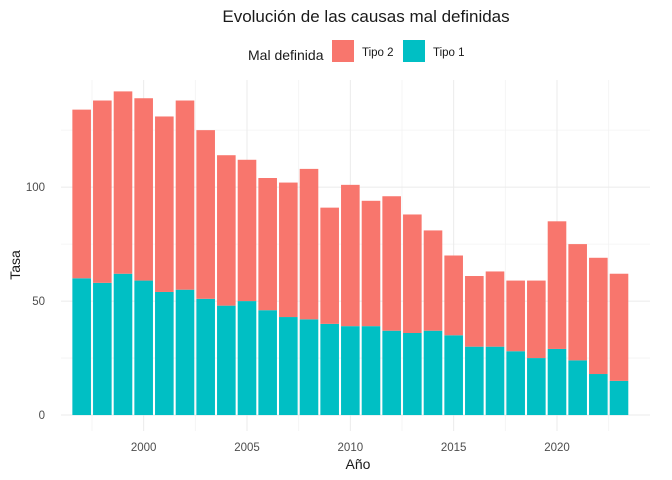 The image size is (672, 480). Describe the element at coordinates (371, 371) in the screenshot. I see `bar-tipo-1-2011` at that location.